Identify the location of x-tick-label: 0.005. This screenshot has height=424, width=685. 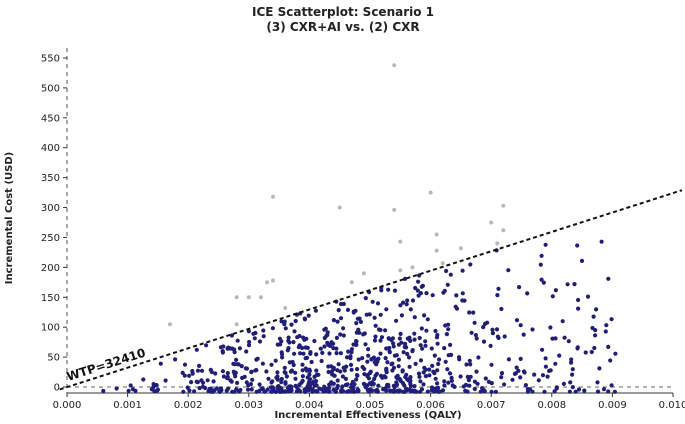
(370, 405).